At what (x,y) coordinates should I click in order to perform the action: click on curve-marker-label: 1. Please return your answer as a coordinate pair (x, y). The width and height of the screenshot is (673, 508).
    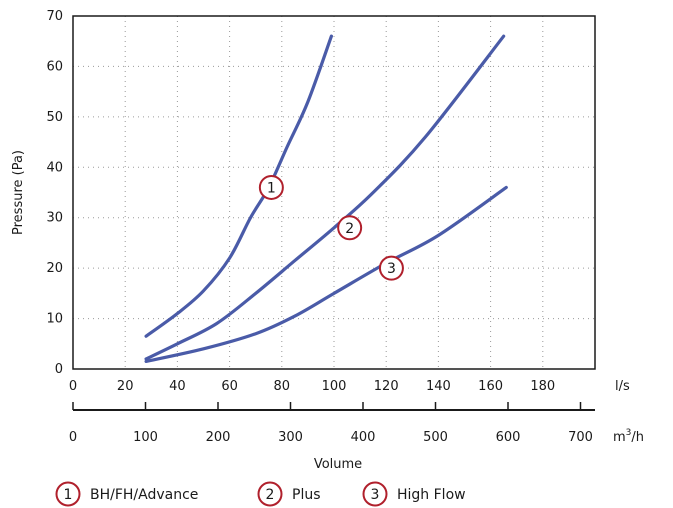
    Looking at the image, I should click on (271, 188).